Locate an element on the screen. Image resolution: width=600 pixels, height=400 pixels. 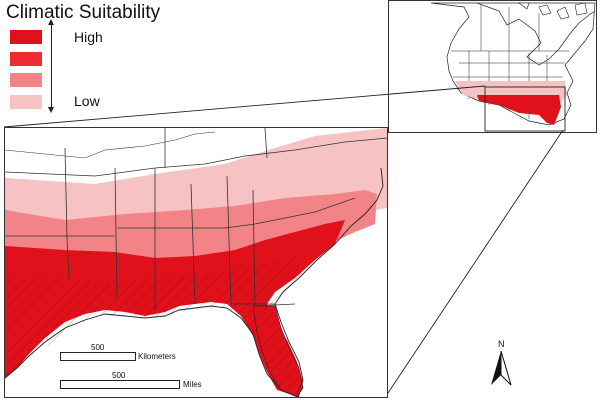
legend-low-label: Low is located at coordinates (87, 101).